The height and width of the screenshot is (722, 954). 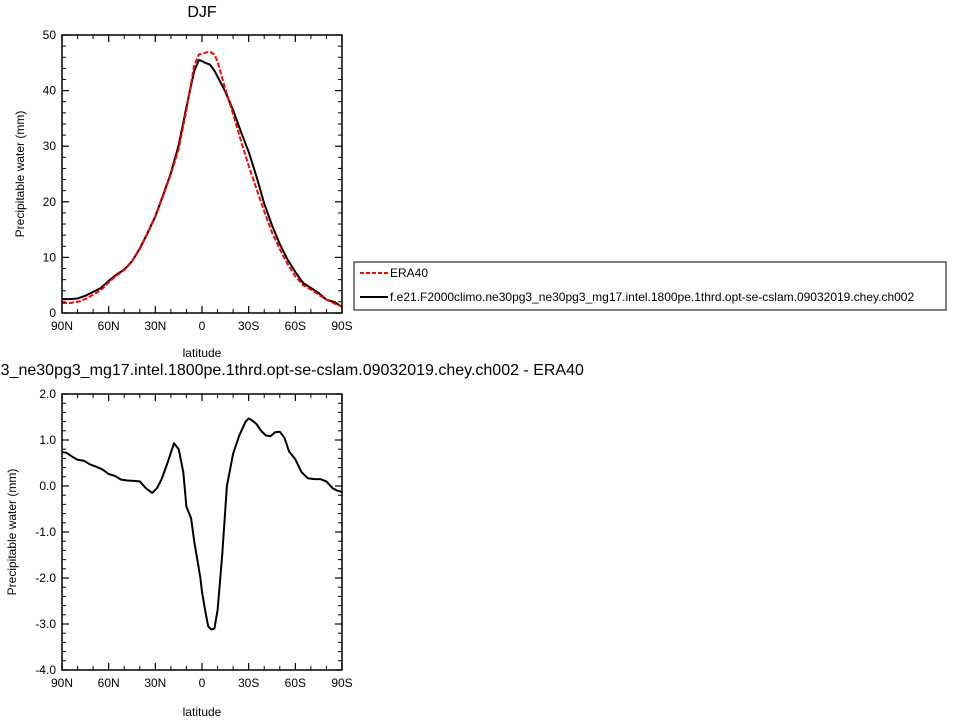 What do you see at coordinates (295, 326) in the screenshot?
I see `top-xtick-label: 60S` at bounding box center [295, 326].